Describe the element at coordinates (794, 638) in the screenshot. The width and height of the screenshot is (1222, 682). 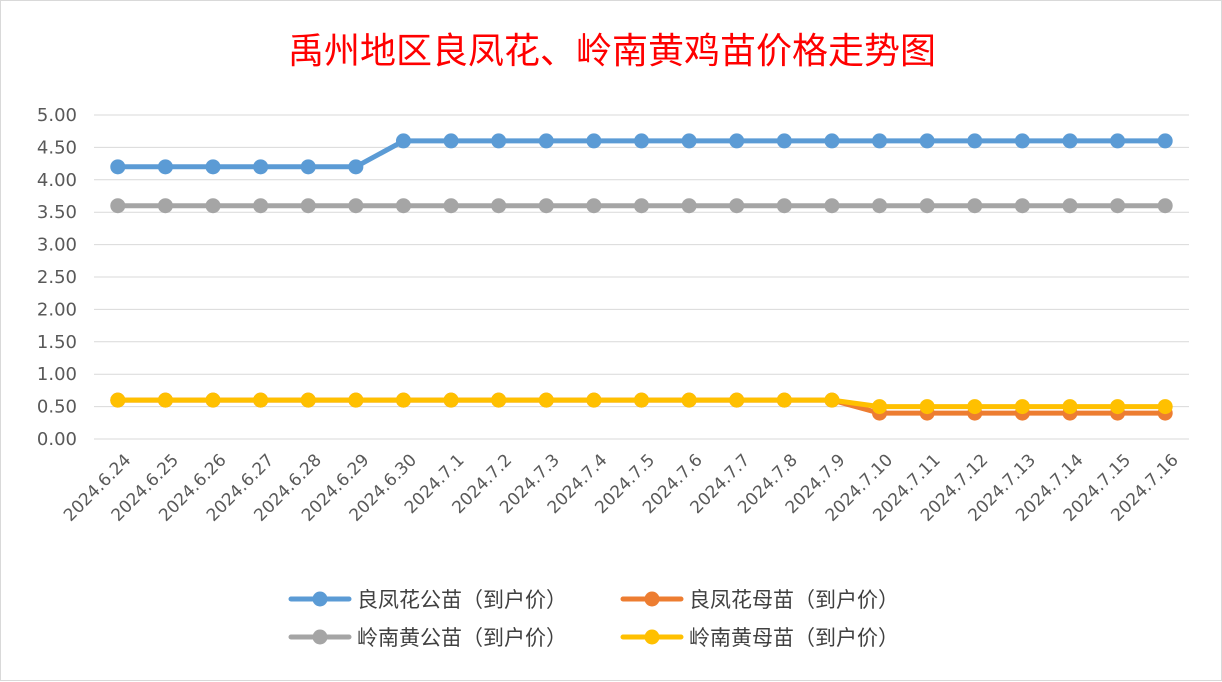
I see `legend-label: 岭南黄母苗（到户价）` at that location.